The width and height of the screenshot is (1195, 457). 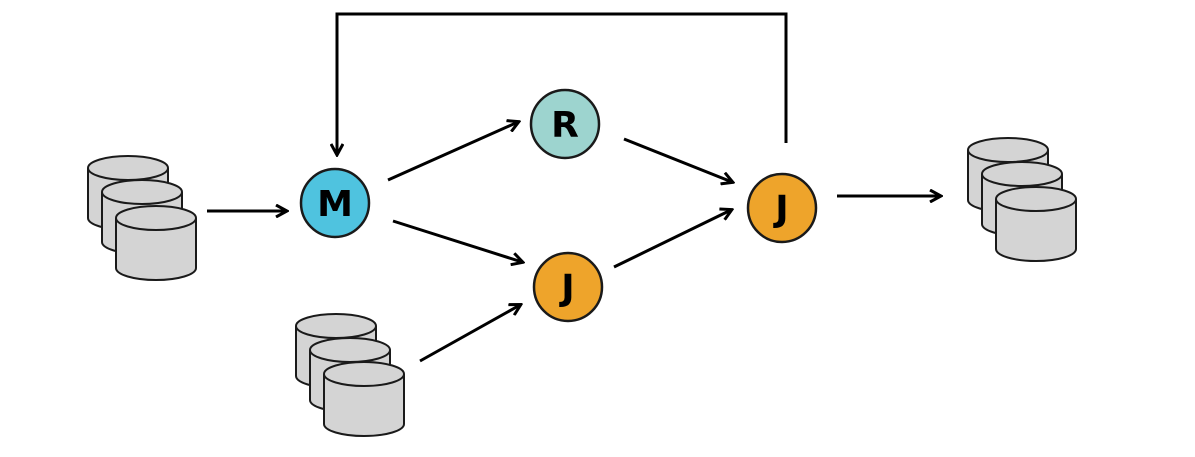 I want to click on node-join-1-label: J, so click(x=566, y=288).